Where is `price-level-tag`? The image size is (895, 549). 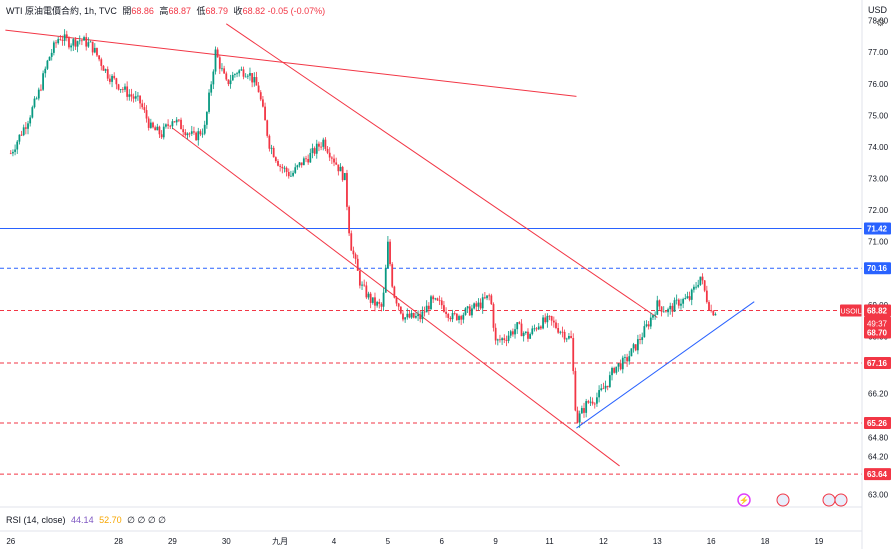
price-level-tag is located at coordinates (877, 268).